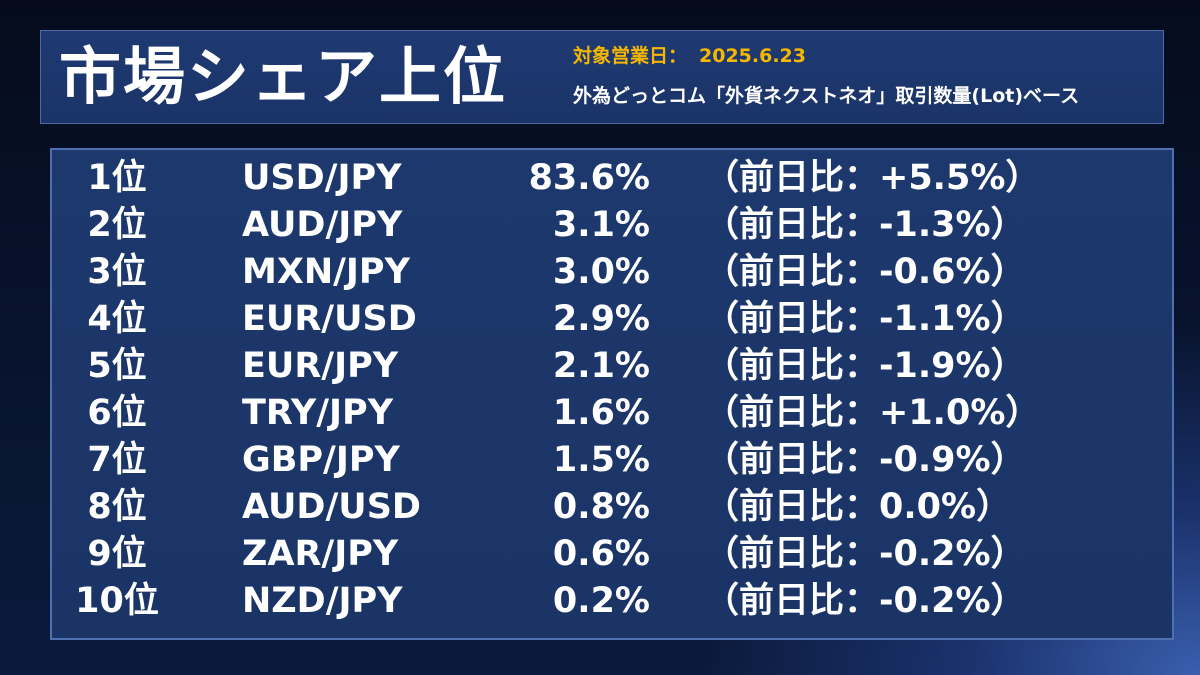  What do you see at coordinates (872, 413) in the screenshot?
I see `day-over-day-change: （前日比：+1.0%）` at bounding box center [872, 413].